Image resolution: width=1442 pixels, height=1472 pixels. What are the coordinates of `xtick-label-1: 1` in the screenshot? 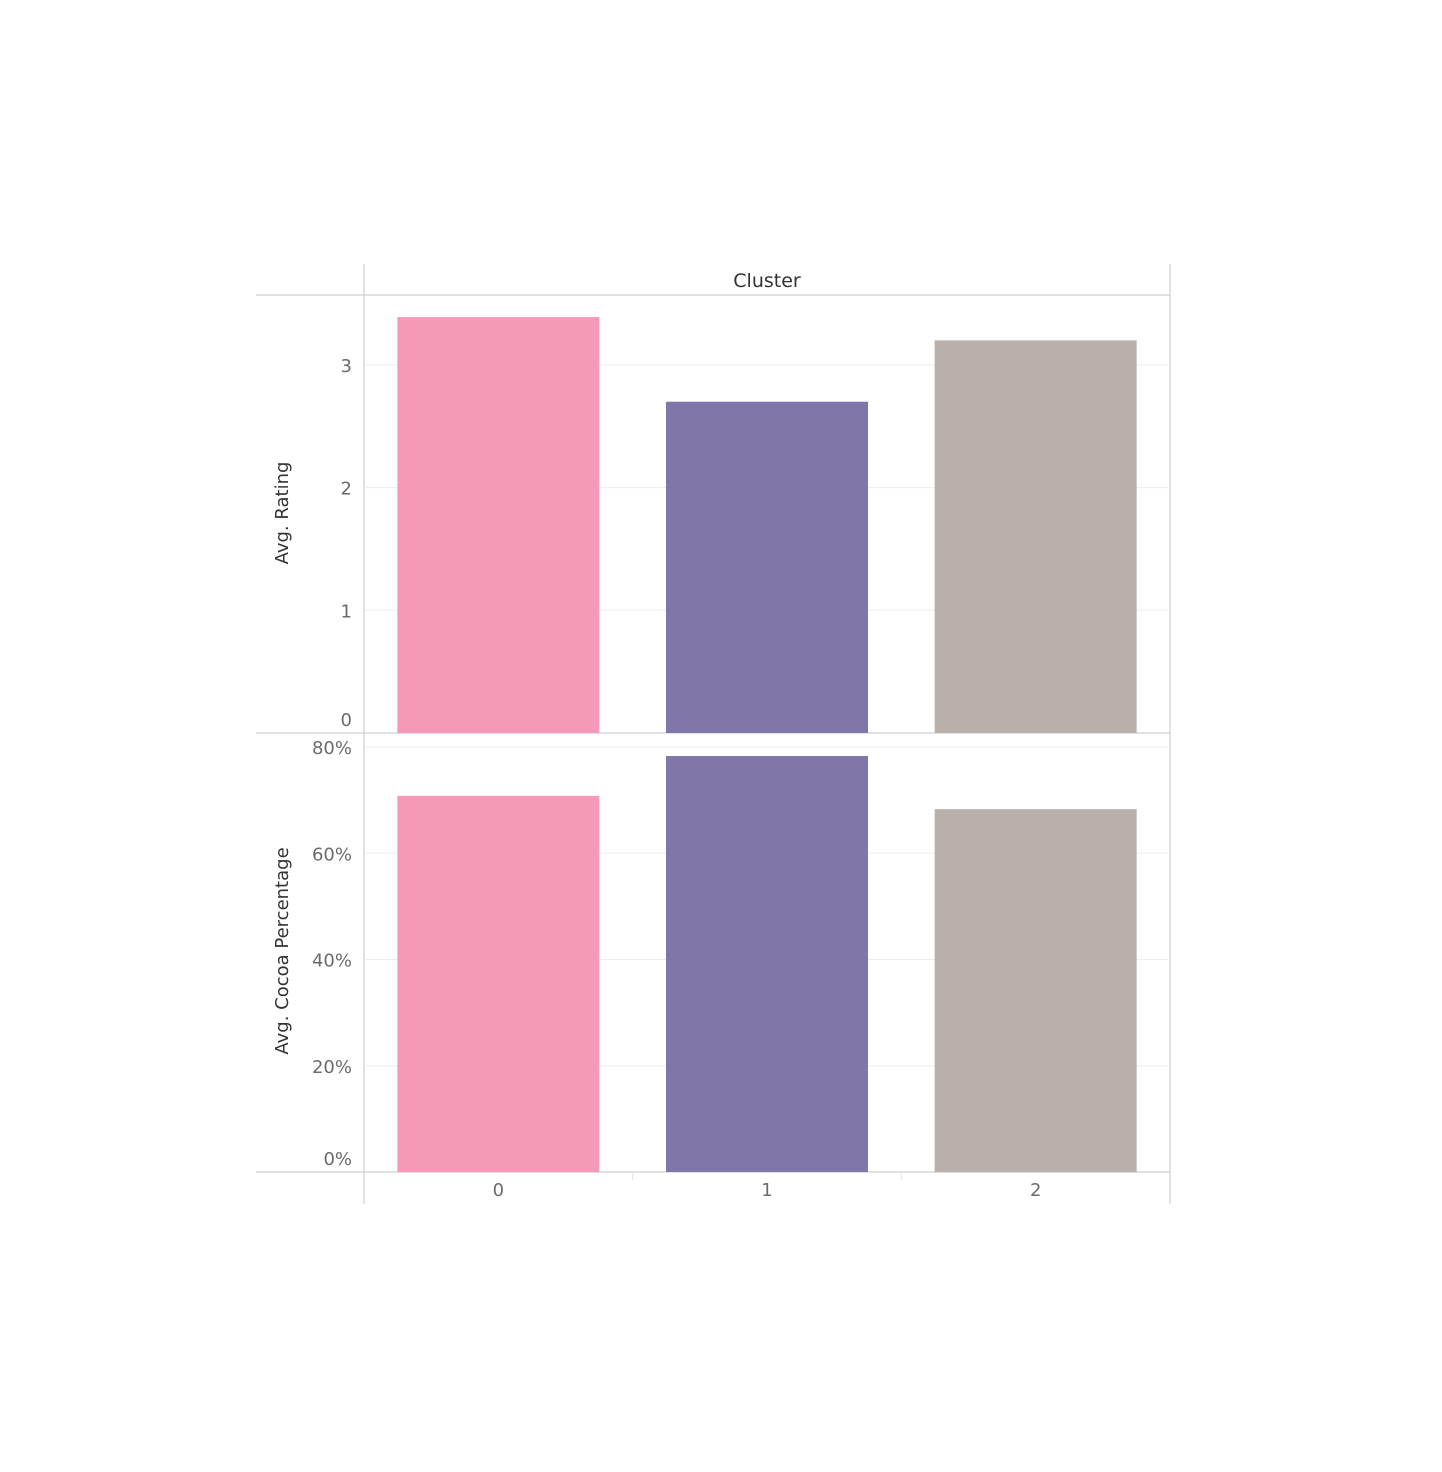 It's located at (766, 1190).